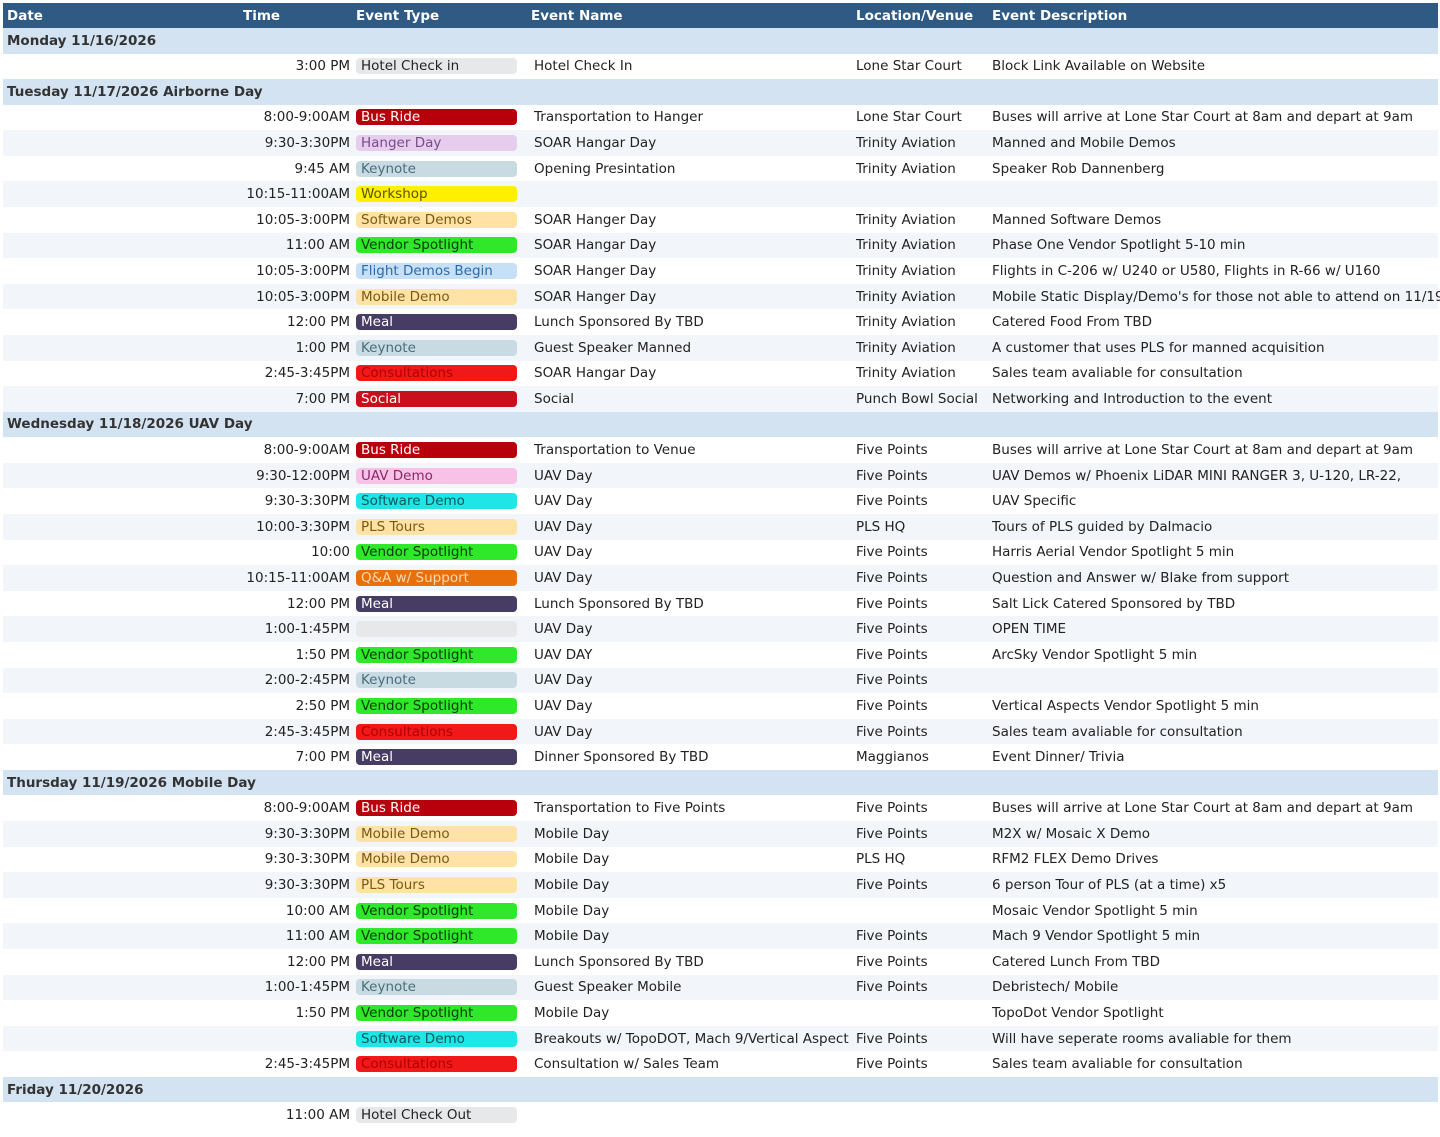  What do you see at coordinates (307, 731) in the screenshot?
I see `cell-time: 2:45-3:45PM` at bounding box center [307, 731].